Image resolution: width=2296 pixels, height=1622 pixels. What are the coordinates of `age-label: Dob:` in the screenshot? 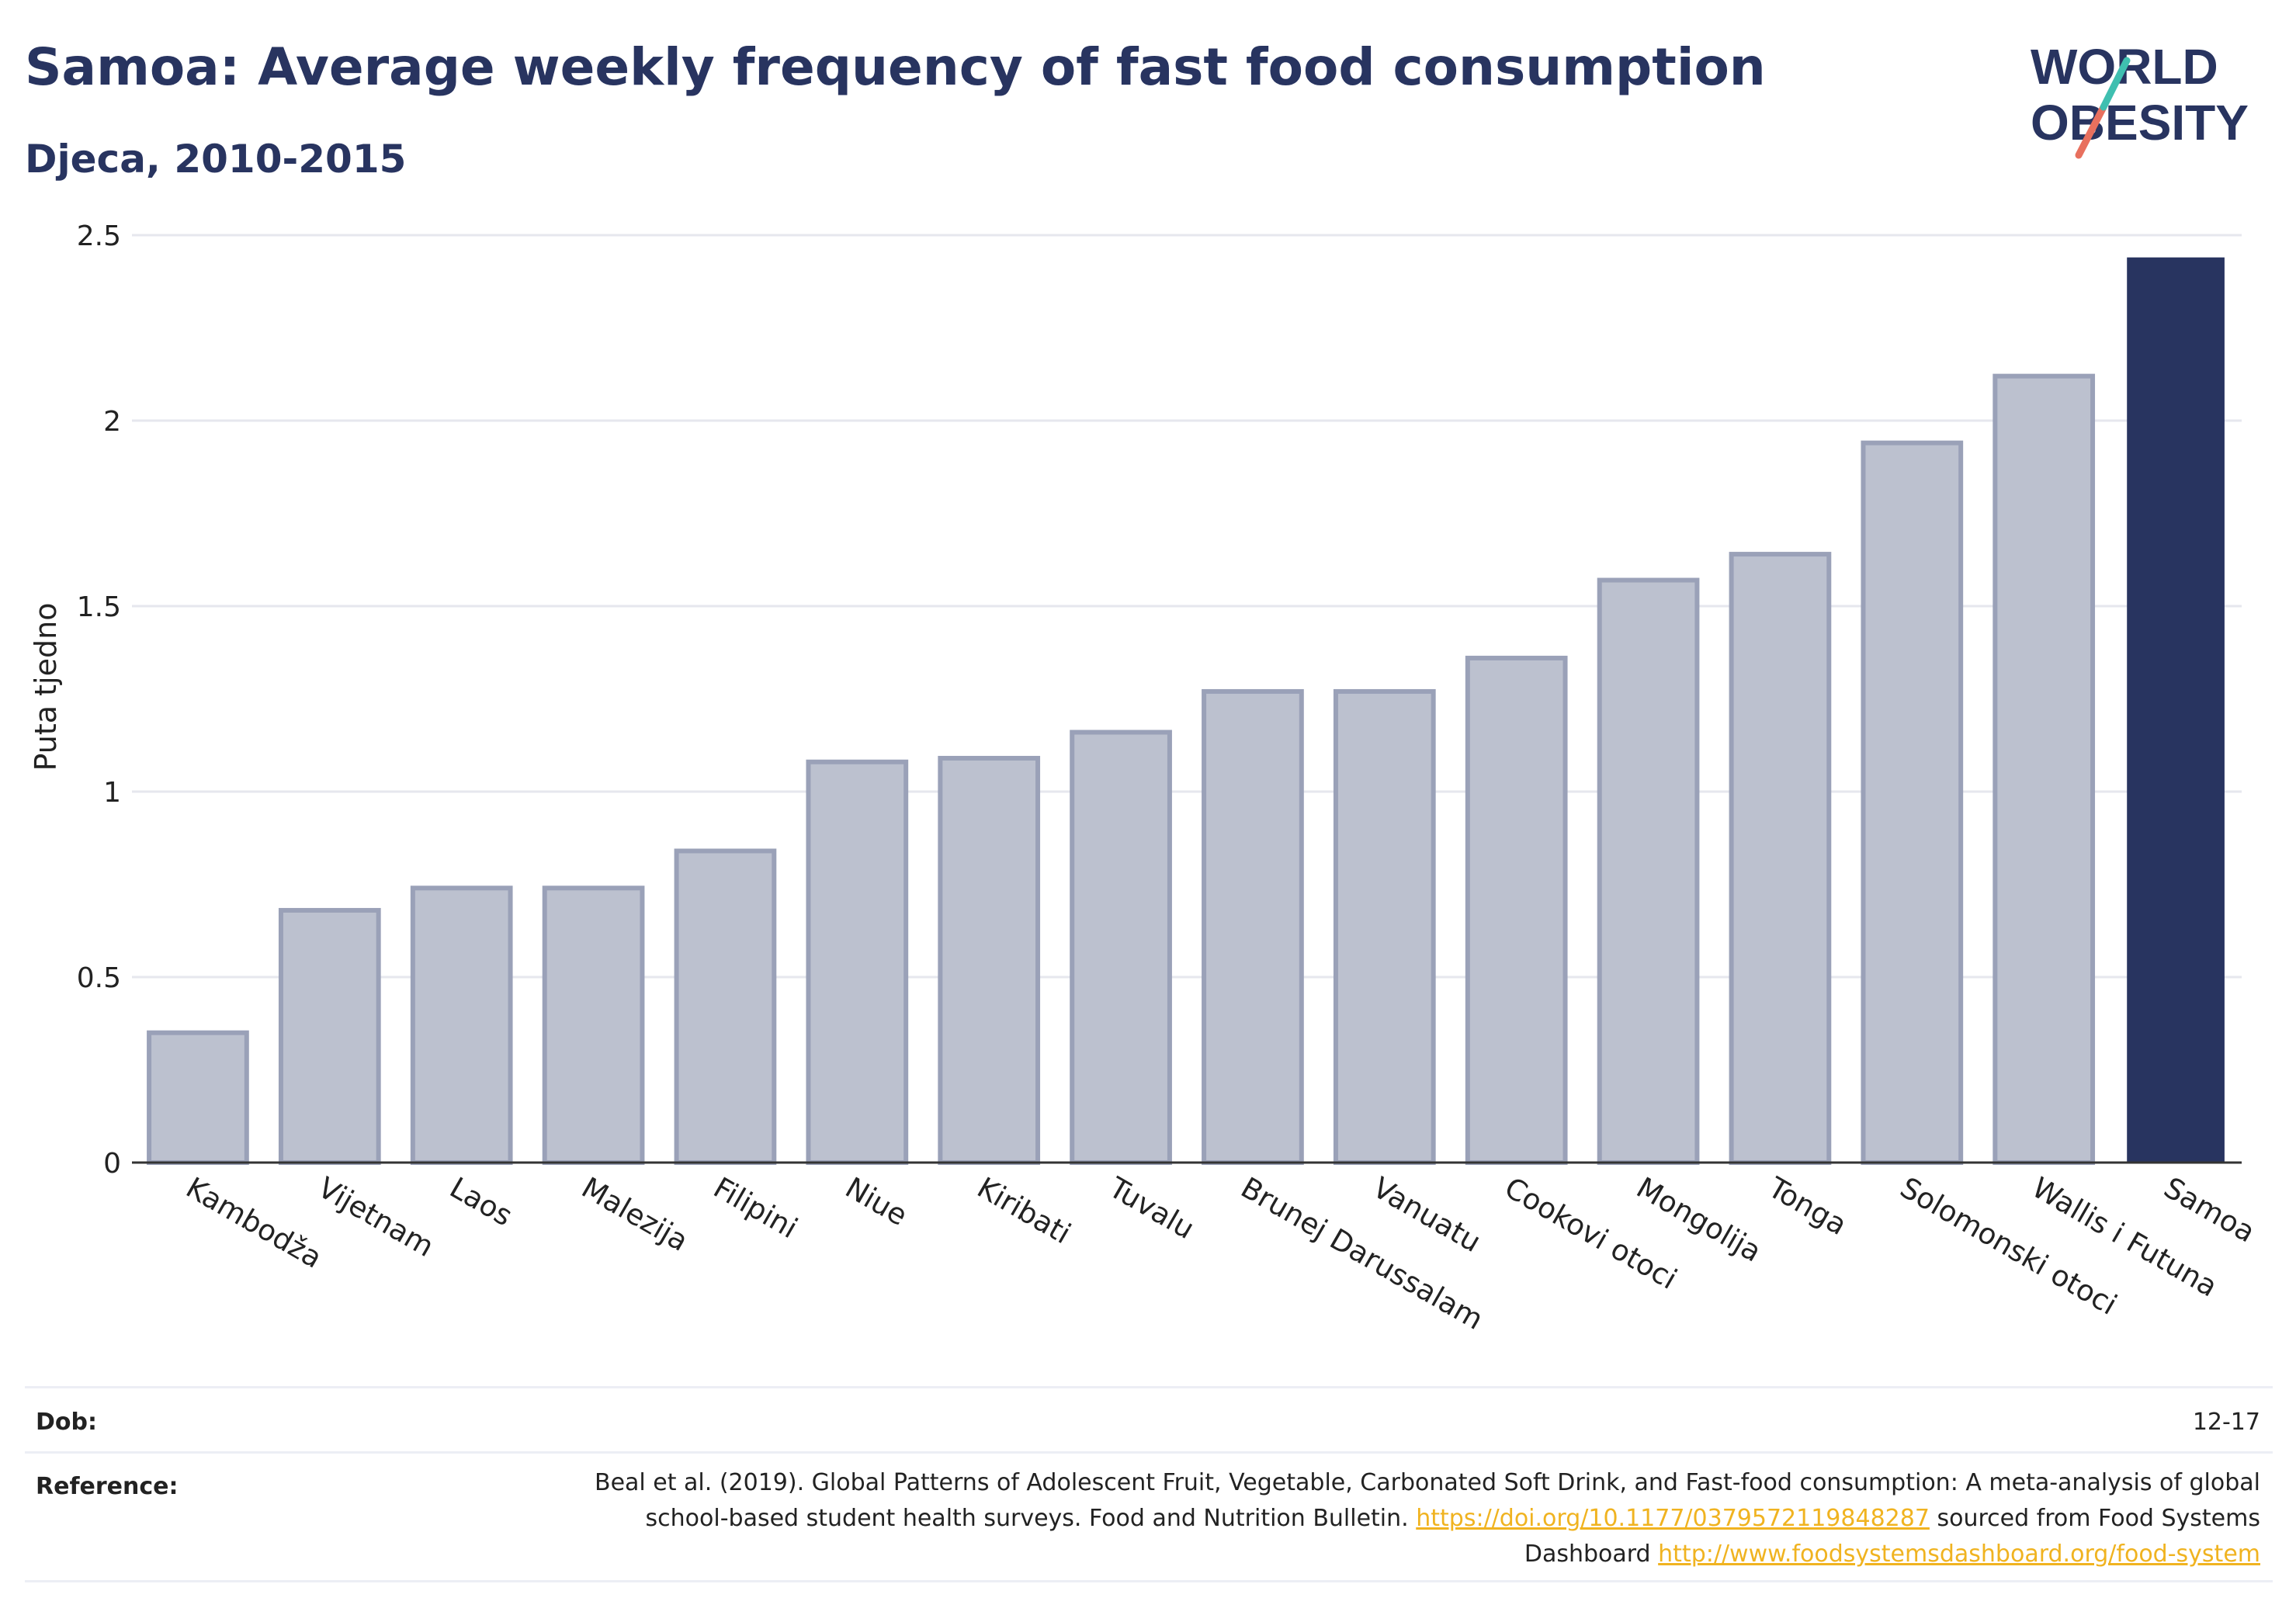 It's located at (66, 1422).